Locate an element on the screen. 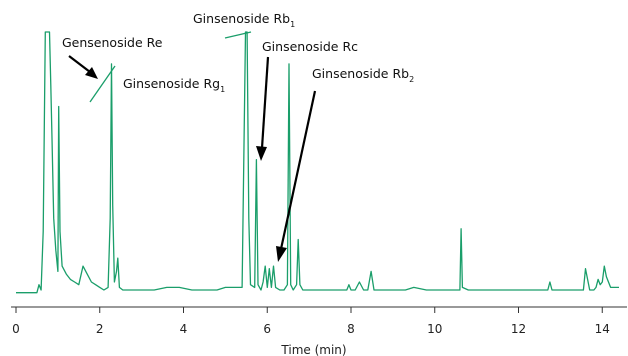 The width and height of the screenshot is (628, 356). annotation-rb1-leader is located at coordinates (238, 35).